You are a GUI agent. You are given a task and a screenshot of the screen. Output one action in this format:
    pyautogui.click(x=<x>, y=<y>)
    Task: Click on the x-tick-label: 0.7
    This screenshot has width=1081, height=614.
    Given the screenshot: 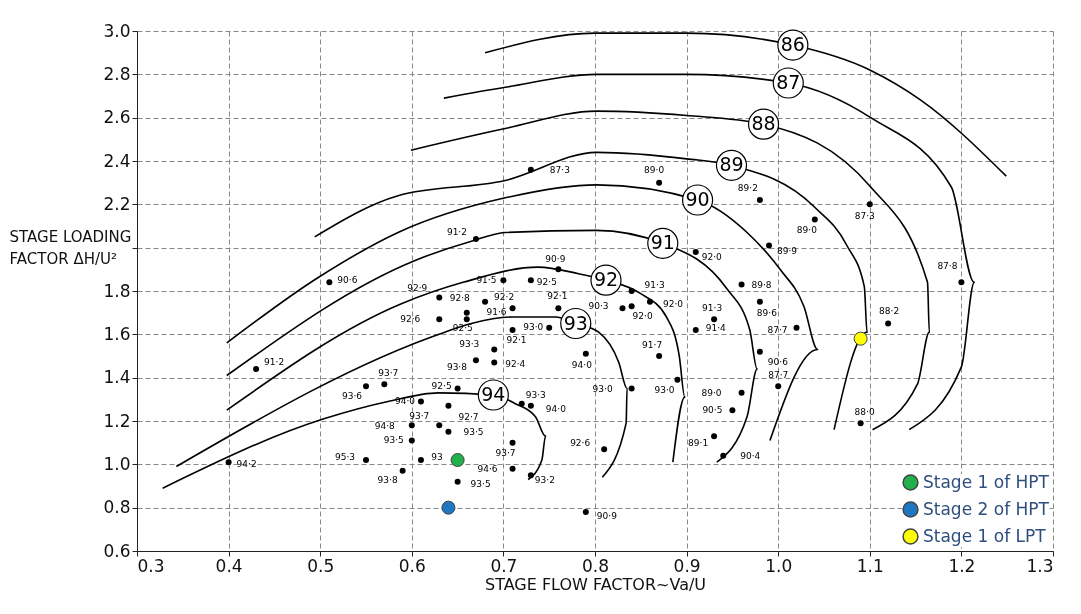 What is the action you would take?
    pyautogui.click(x=504, y=565)
    